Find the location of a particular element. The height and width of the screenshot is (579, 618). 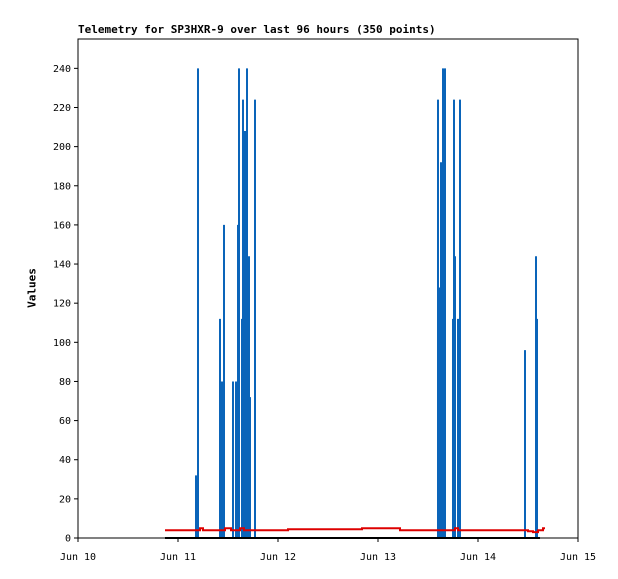

y-tick-label: 100 is located at coordinates (62, 343).